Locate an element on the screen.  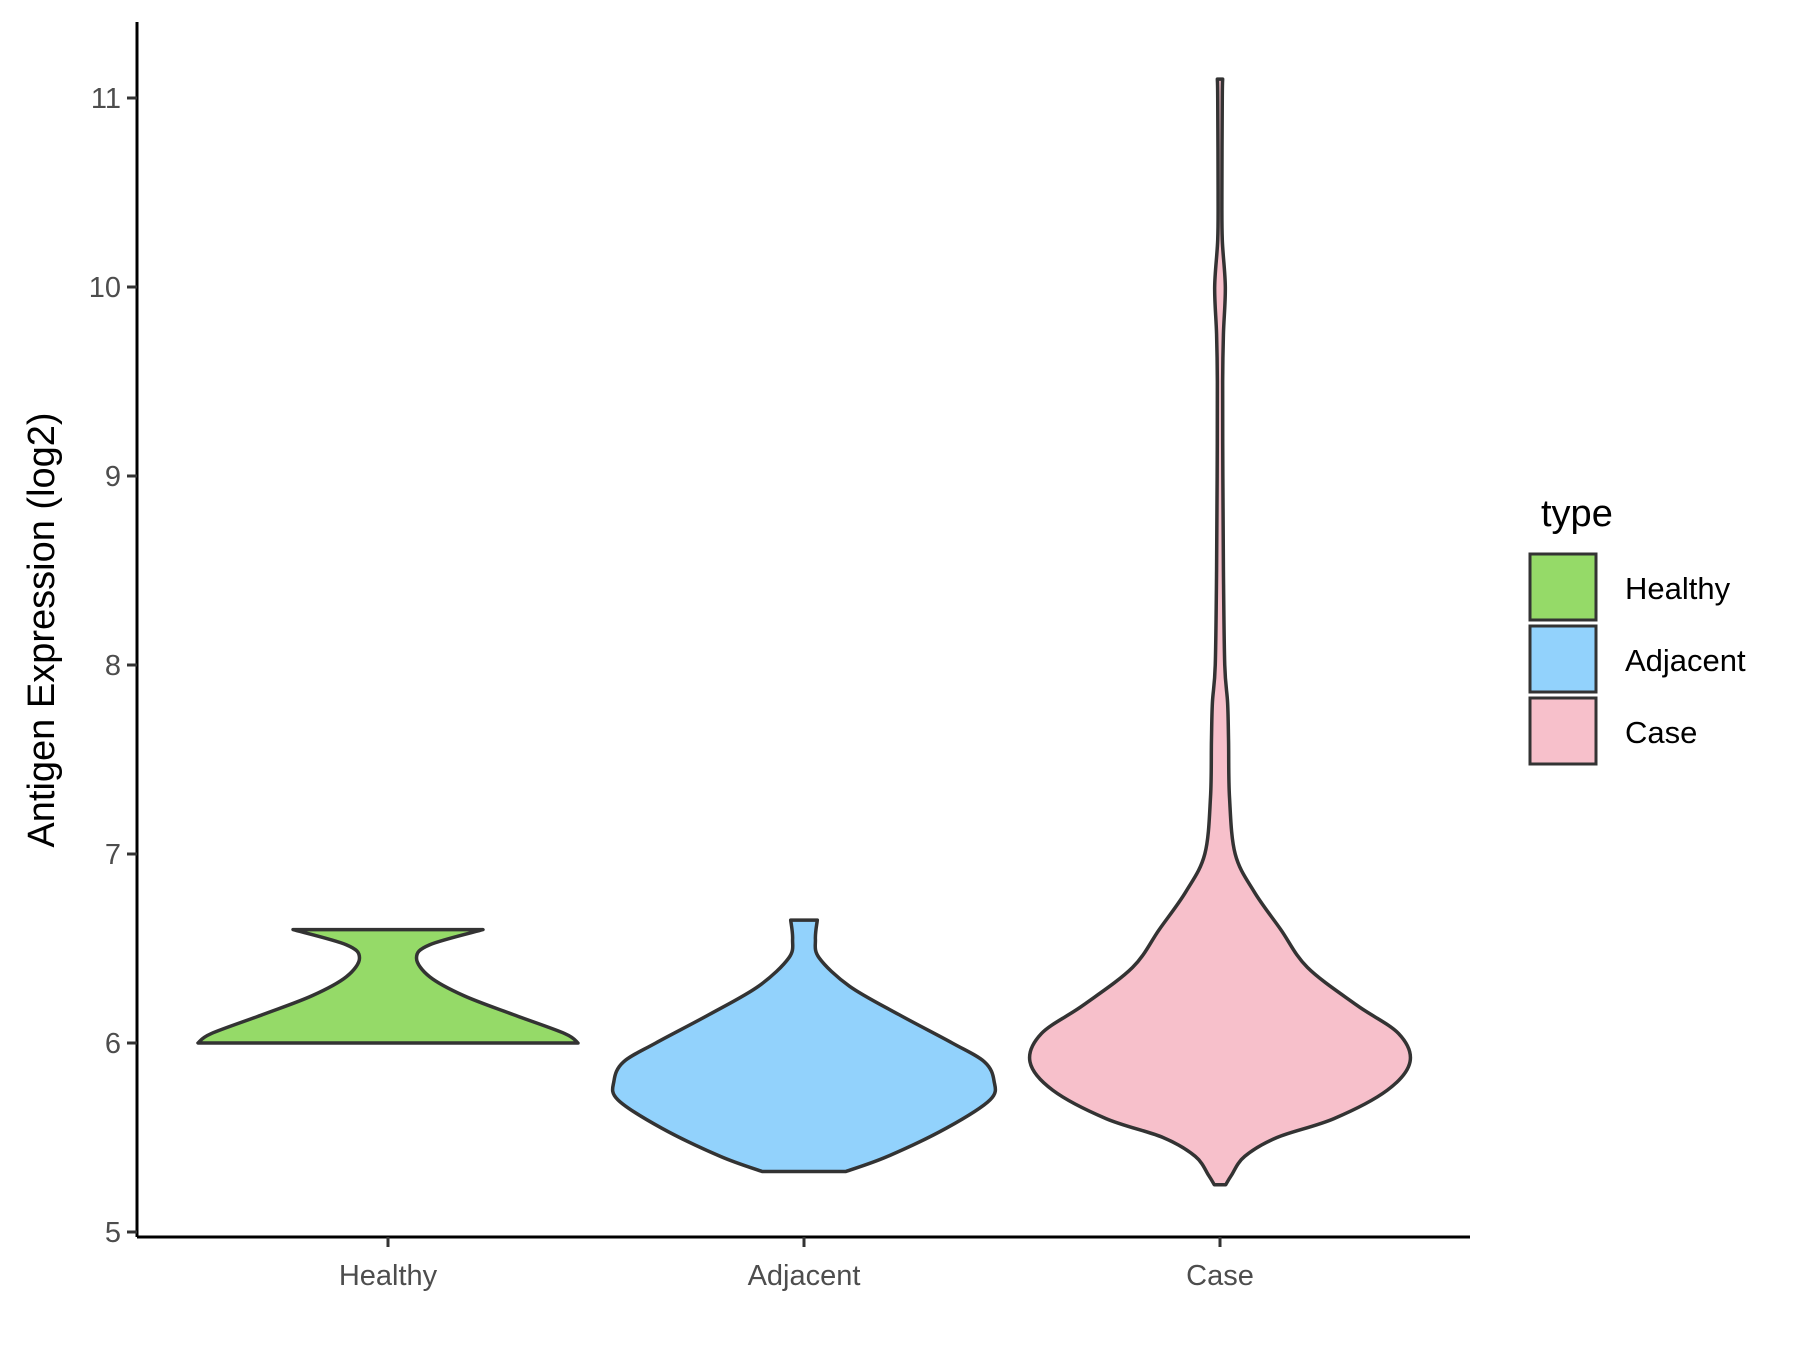
y-tick-label: 9 is located at coordinates (113, 477).